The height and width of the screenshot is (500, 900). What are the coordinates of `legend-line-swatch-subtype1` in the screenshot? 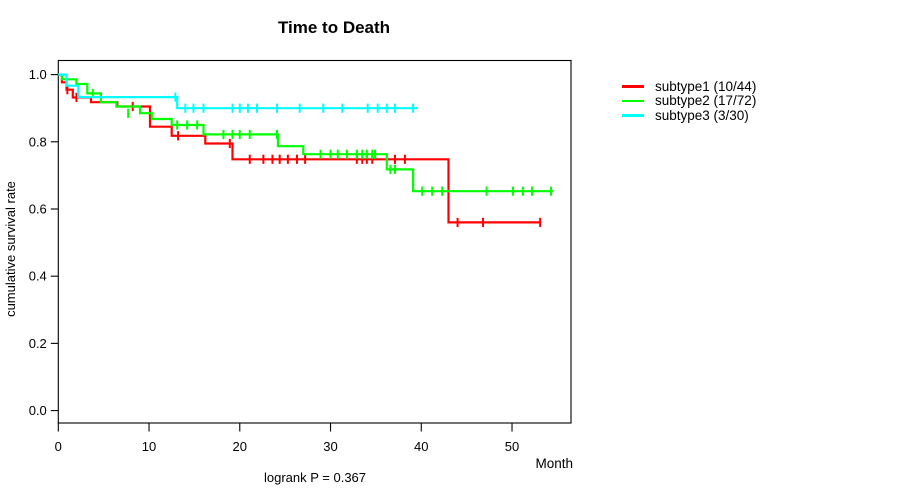 It's located at (633, 86).